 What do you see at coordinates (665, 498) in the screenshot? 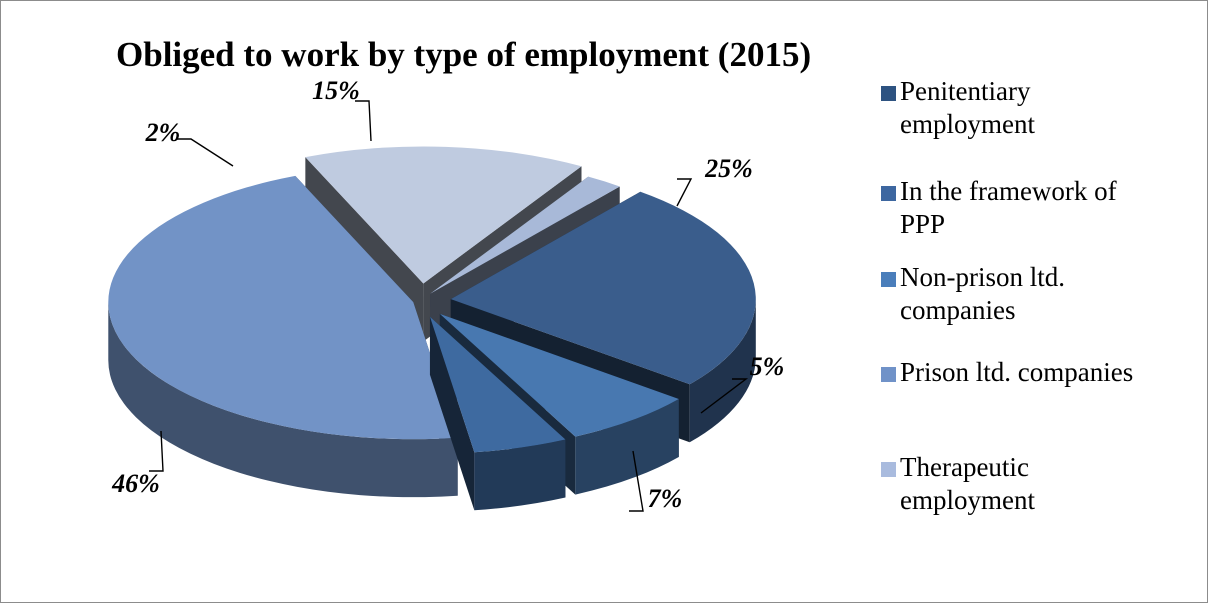
I see `value-label-1: 7%` at bounding box center [665, 498].